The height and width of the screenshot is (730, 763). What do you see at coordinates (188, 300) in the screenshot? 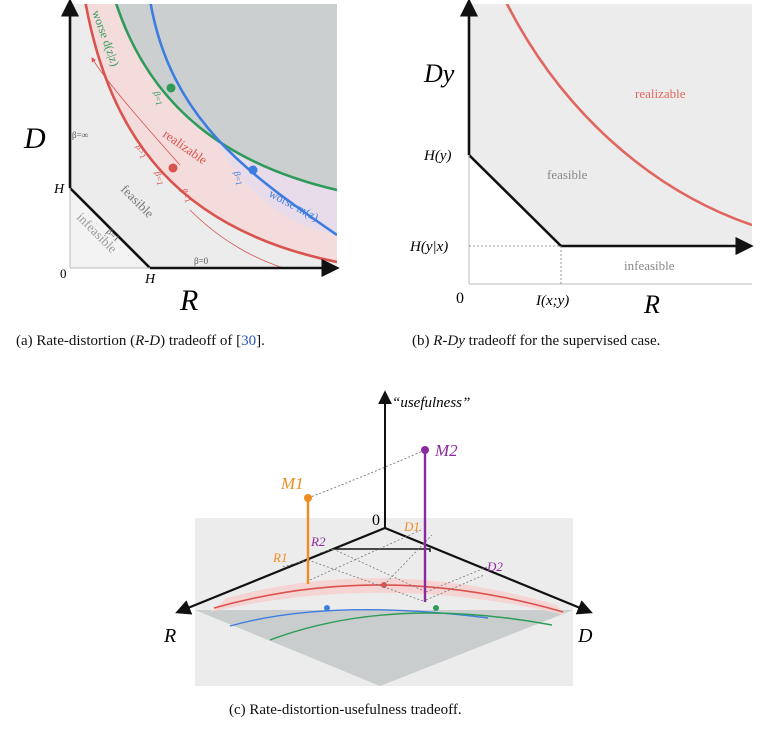
I see `axis-r-label: R` at bounding box center [188, 300].